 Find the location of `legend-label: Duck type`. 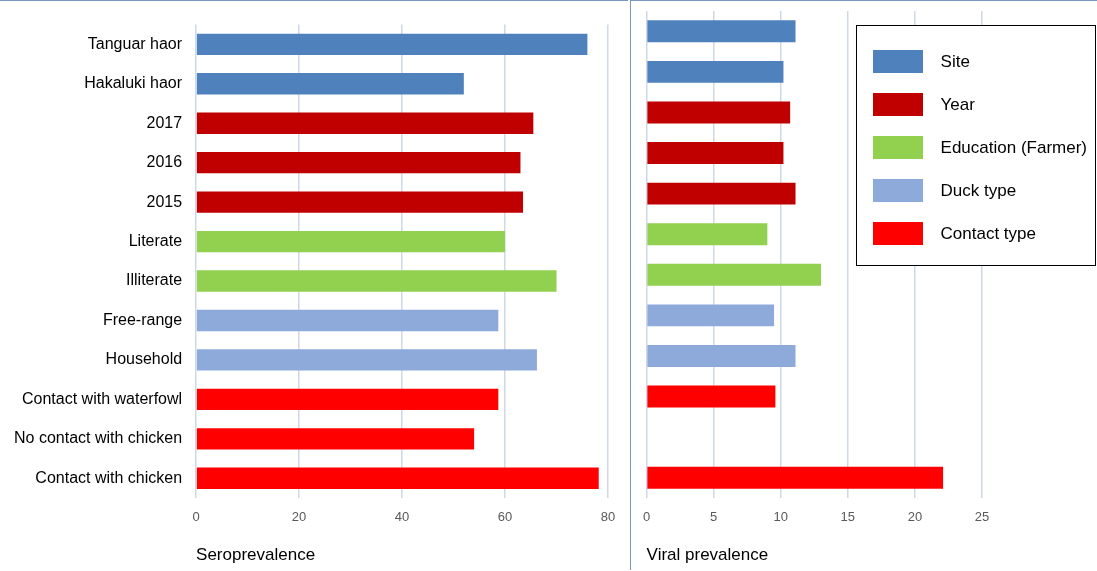

legend-label: Duck type is located at coordinates (978, 190).